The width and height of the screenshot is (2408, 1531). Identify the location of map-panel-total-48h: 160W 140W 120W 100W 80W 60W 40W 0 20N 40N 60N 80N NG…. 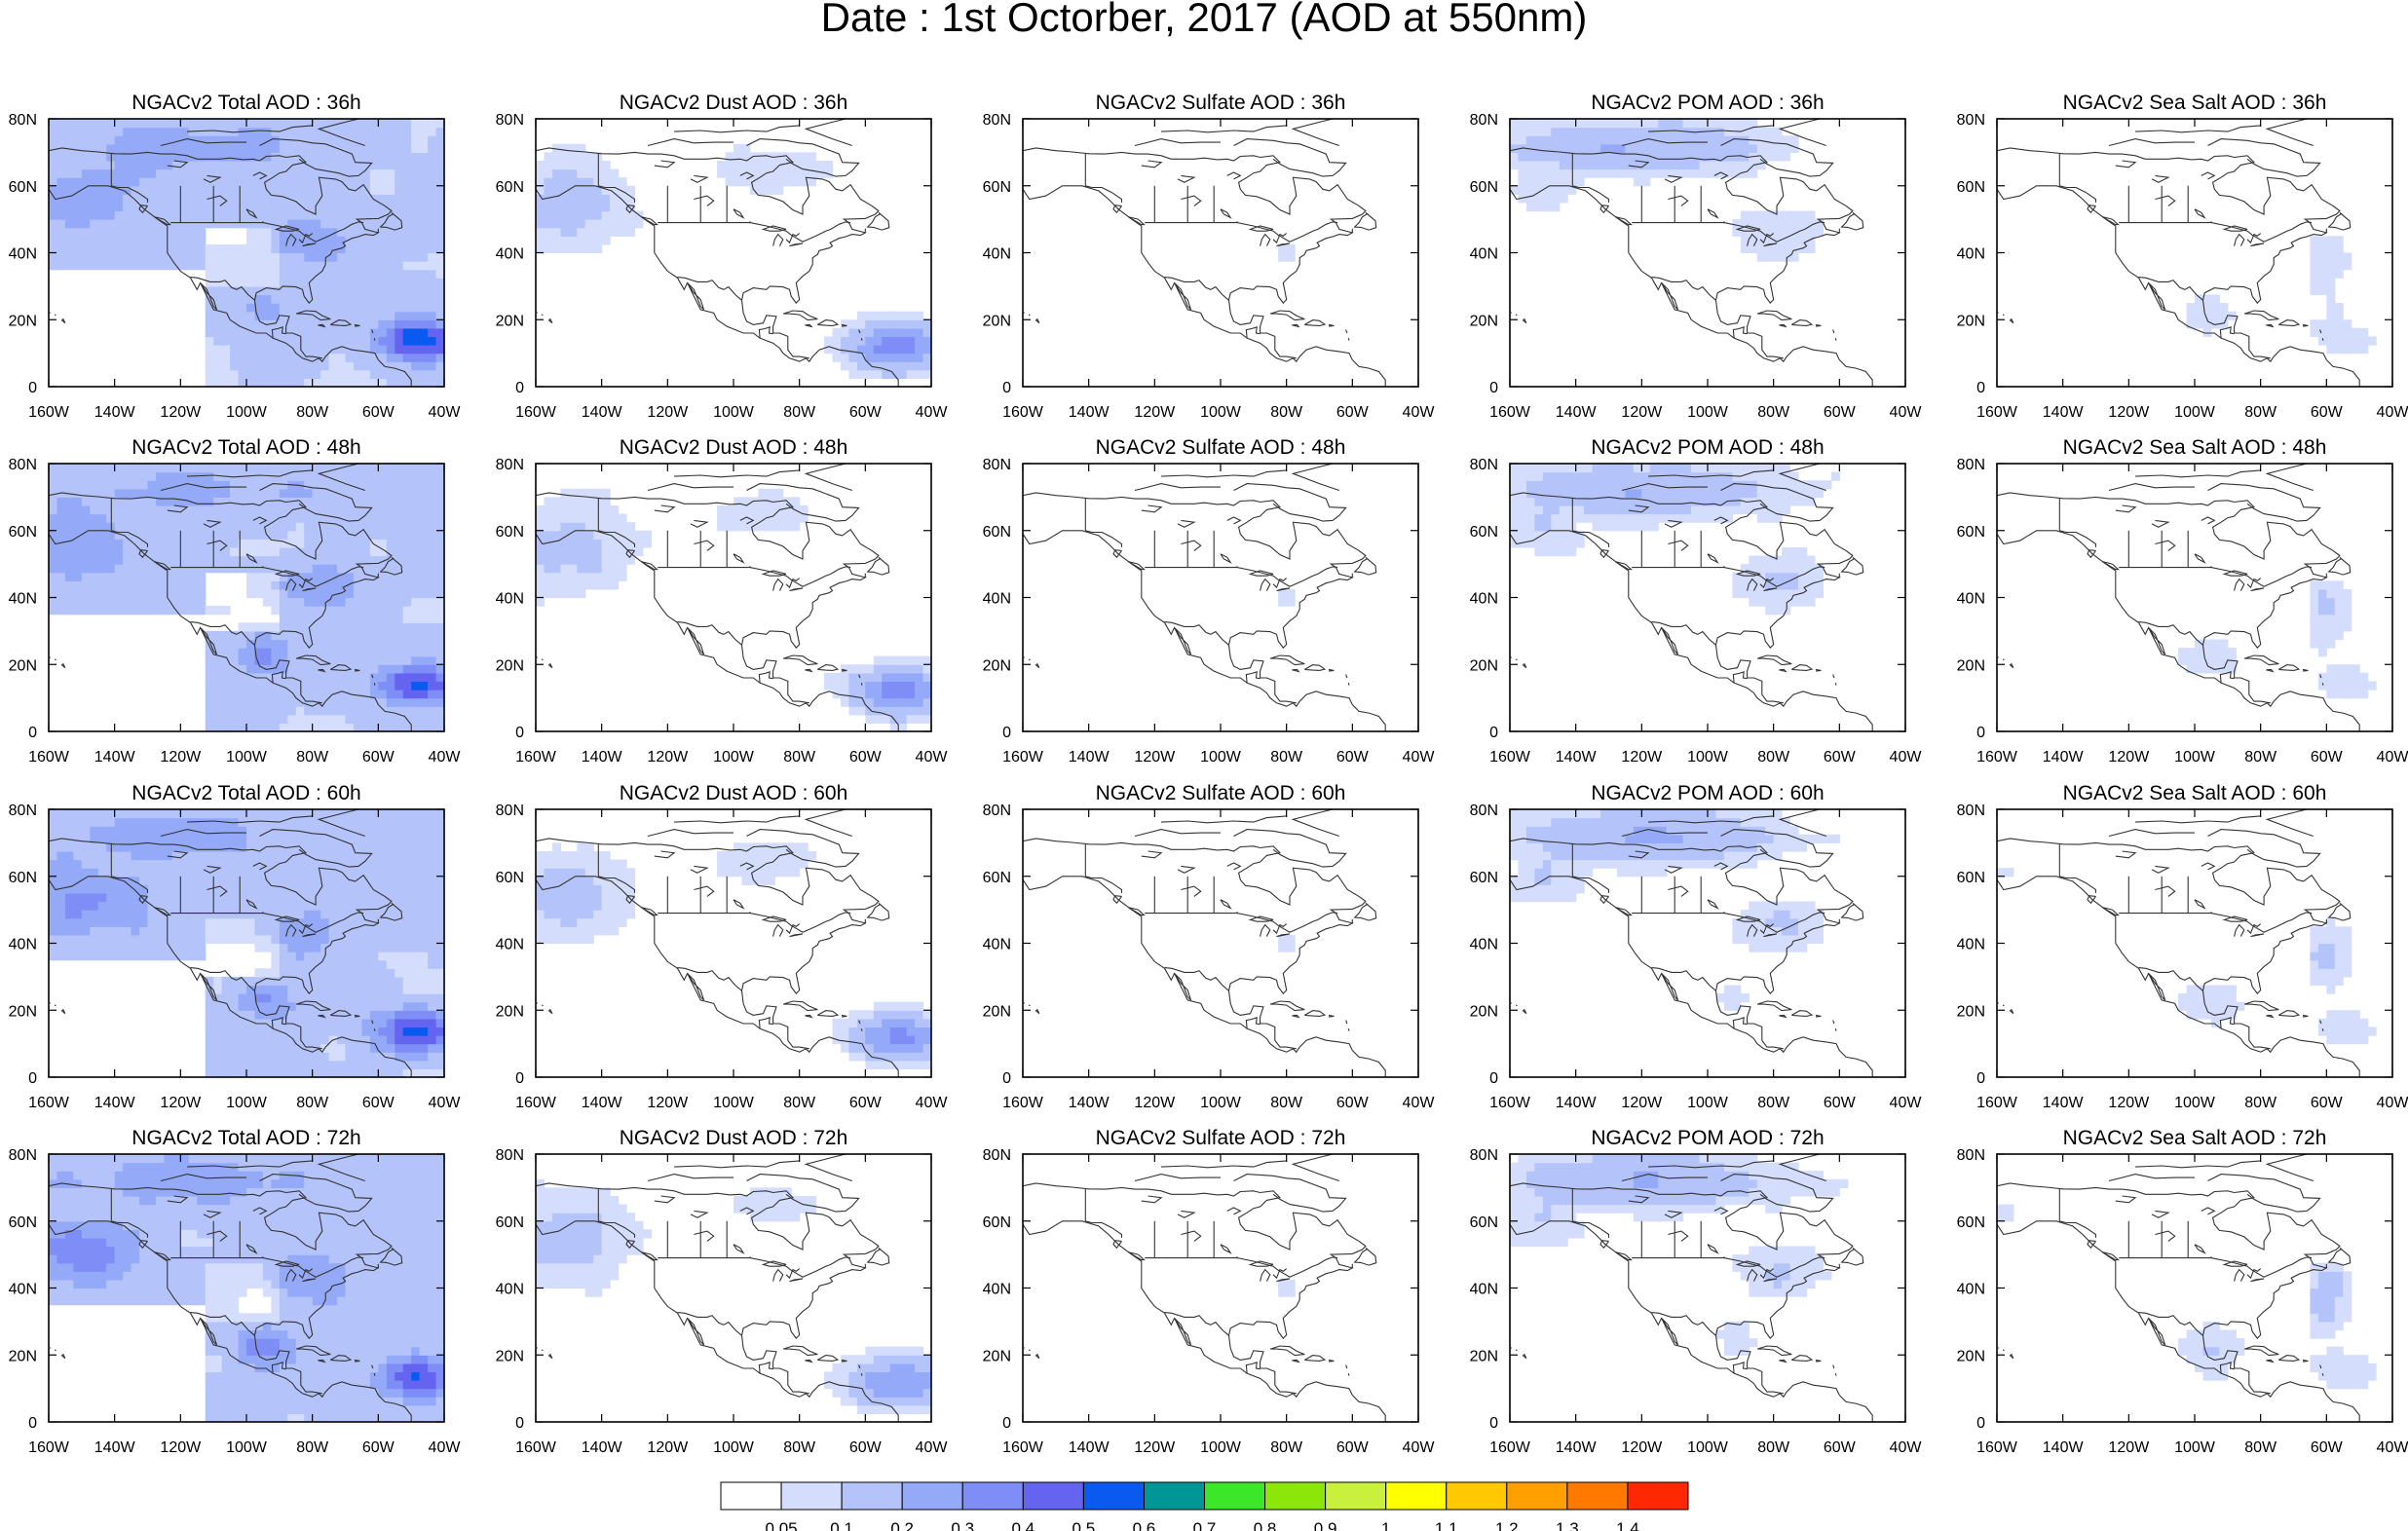
(235, 601).